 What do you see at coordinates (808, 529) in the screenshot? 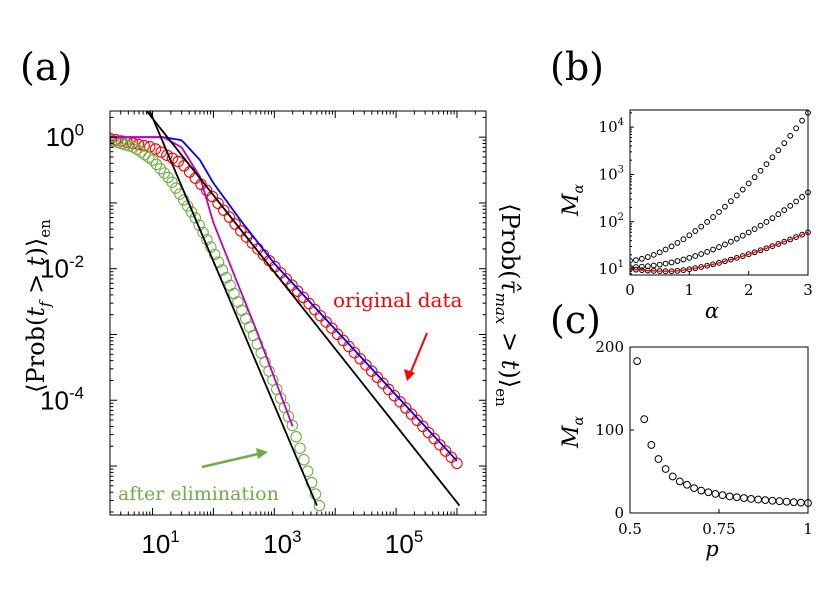
I see `panel-c-xtick-label: 1` at bounding box center [808, 529].